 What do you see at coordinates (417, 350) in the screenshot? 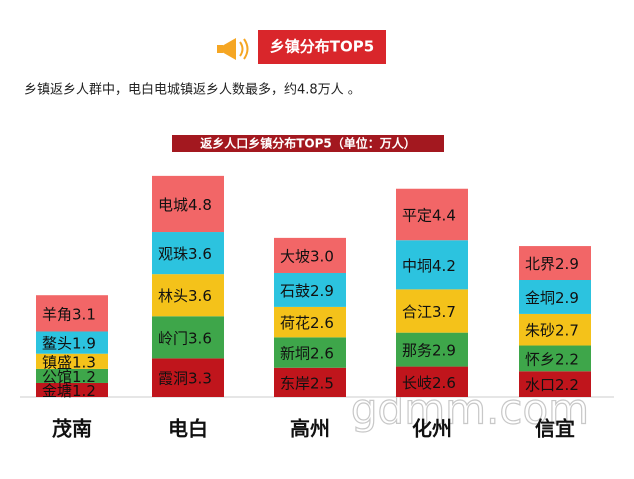
I see `town-name: 那务` at bounding box center [417, 350].